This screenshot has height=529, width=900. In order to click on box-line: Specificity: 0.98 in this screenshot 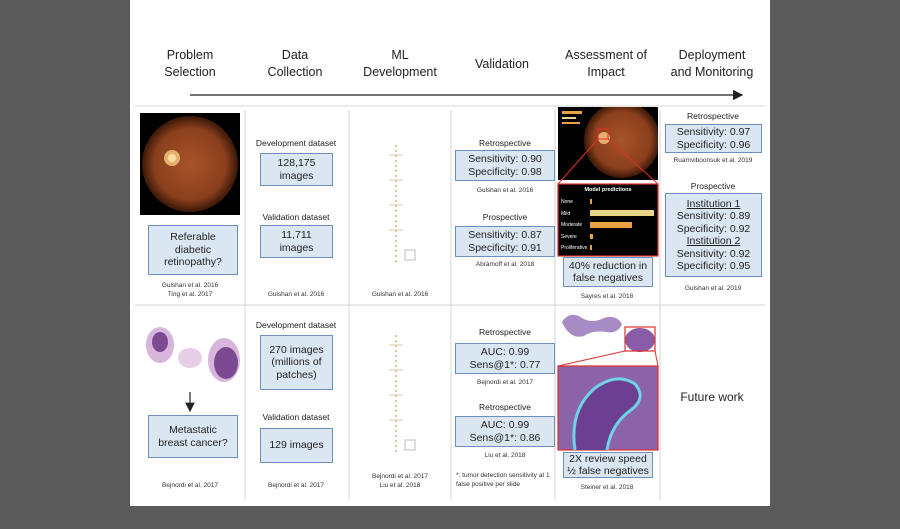, I will do `click(505, 171)`.